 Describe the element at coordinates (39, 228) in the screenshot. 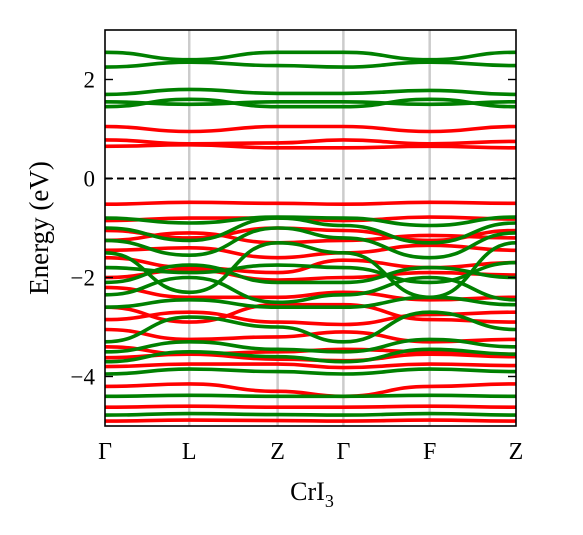

I see `y-axis-label: Energy (eV)` at that location.